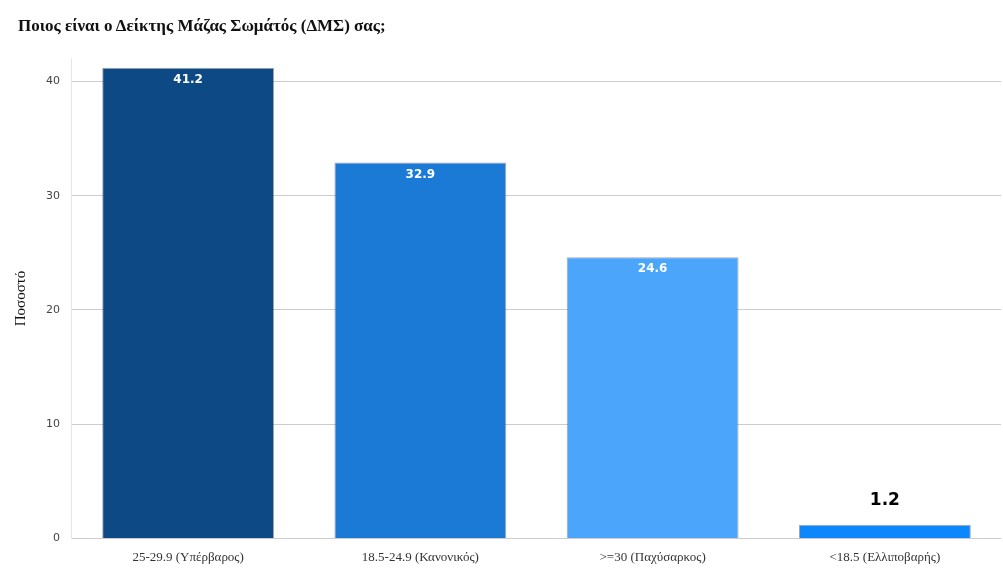  What do you see at coordinates (202, 26) in the screenshot?
I see `chart-title: Ποιος είναι ο Δείκτης Μάζας Σωμάτός (ΔΜΣ) σας;` at bounding box center [202, 26].